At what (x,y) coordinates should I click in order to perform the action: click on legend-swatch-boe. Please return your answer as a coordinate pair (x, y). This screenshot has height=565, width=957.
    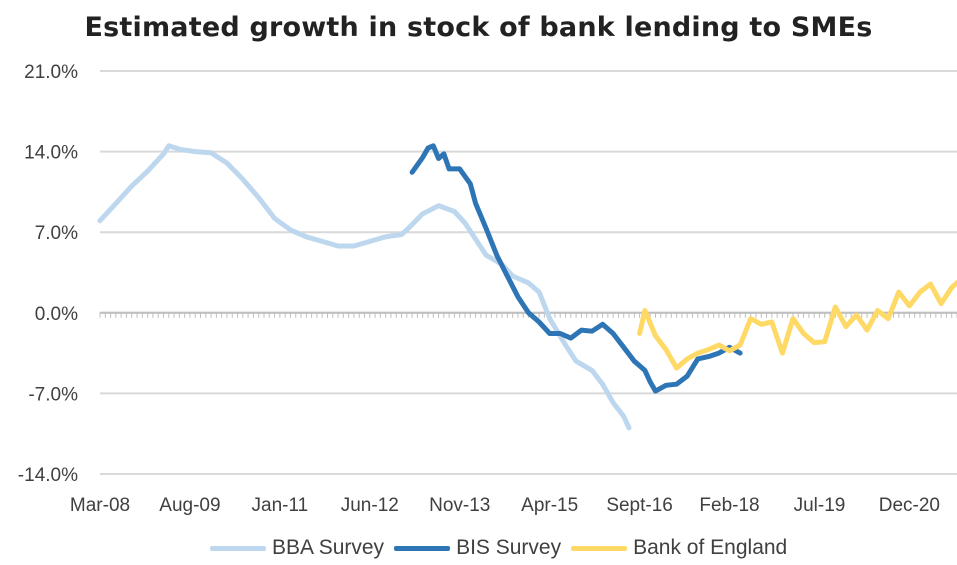
    Looking at the image, I should click on (599, 548).